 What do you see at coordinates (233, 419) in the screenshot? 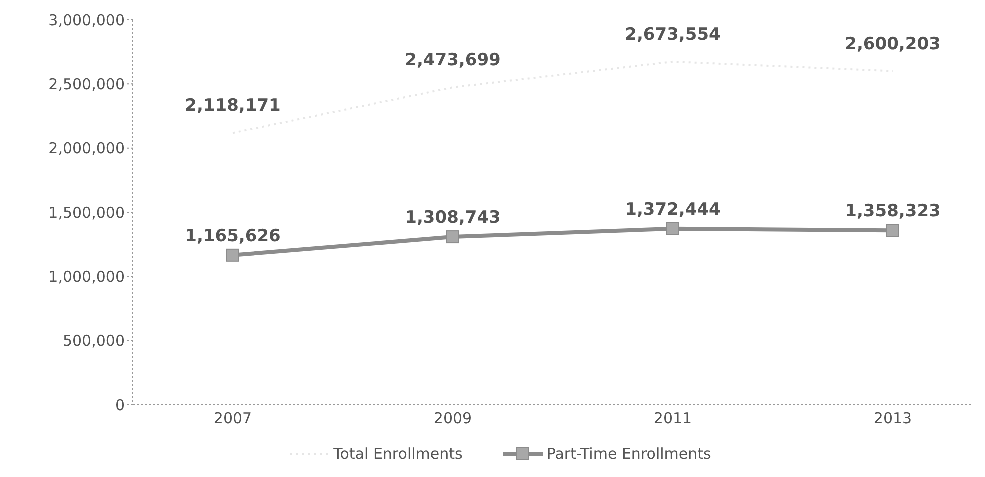
I see `x-tick-label: 2007` at bounding box center [233, 419].